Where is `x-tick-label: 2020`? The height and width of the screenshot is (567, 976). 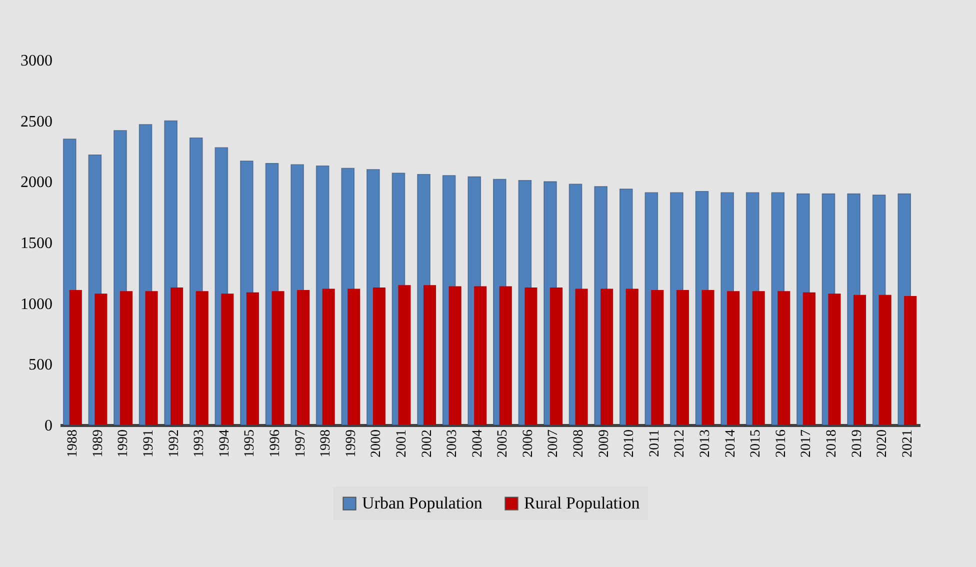
x-tick-label: 2020 is located at coordinates (882, 444).